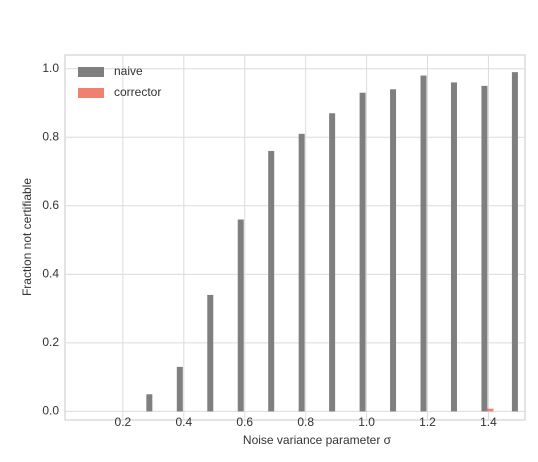  I want to click on y-axis-label: Fraction not certifiable, so click(27, 237).